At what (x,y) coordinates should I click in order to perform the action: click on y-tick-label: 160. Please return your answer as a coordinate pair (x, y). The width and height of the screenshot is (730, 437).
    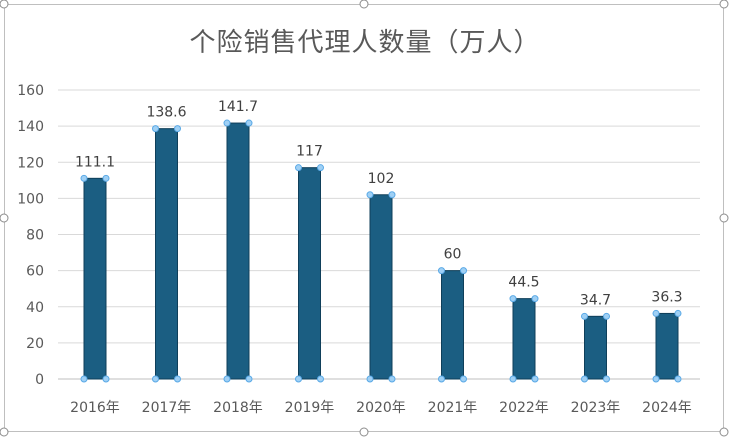
    Looking at the image, I should click on (30, 91).